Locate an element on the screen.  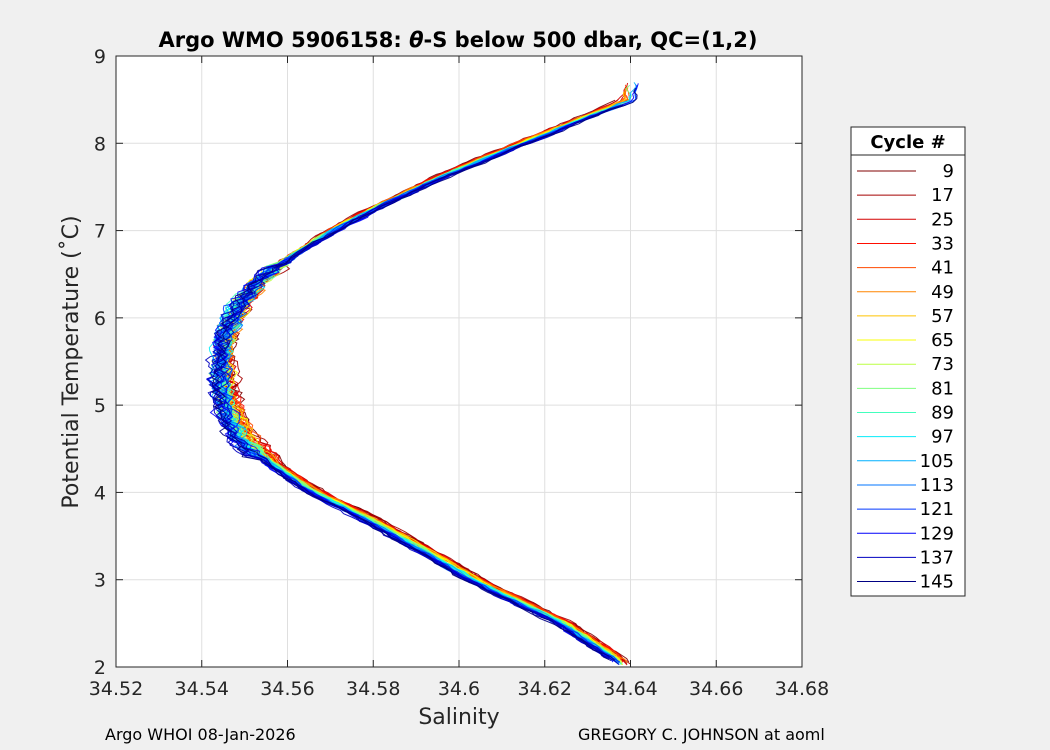
y-tick-label: 6 is located at coordinates (100, 319).